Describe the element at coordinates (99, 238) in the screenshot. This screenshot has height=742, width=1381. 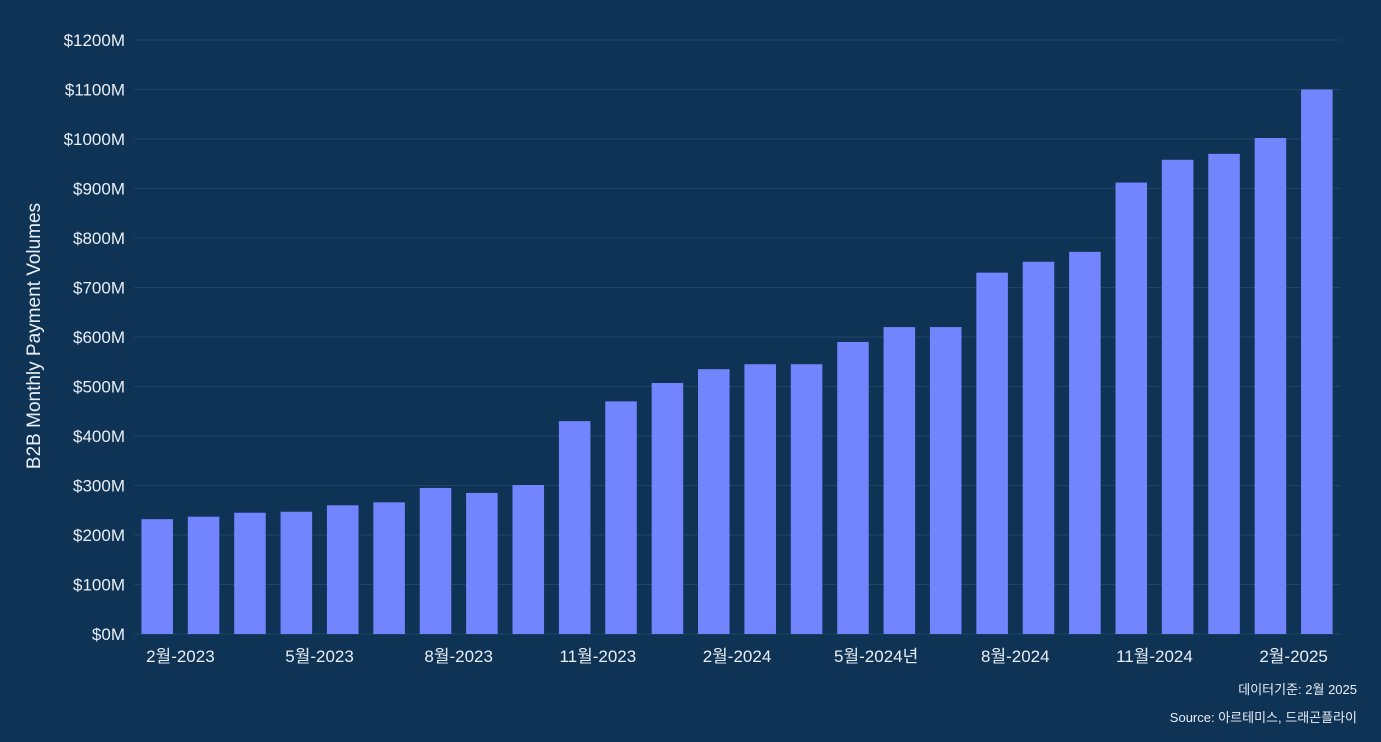
I see `y-tick-label: $800M` at that location.